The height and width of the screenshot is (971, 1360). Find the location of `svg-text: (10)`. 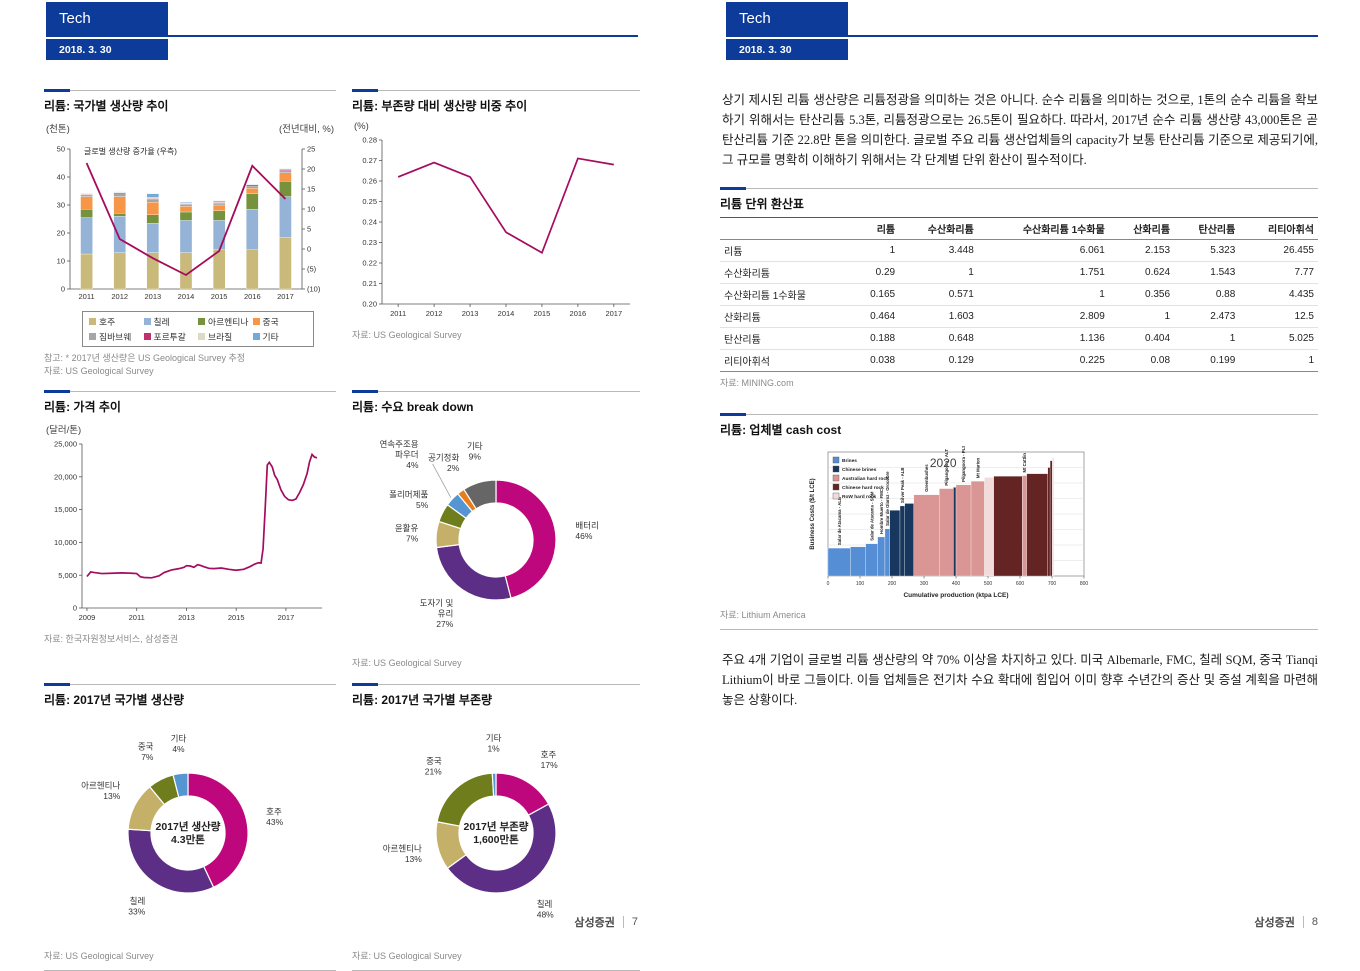

svg-text: (10) is located at coordinates (314, 289).